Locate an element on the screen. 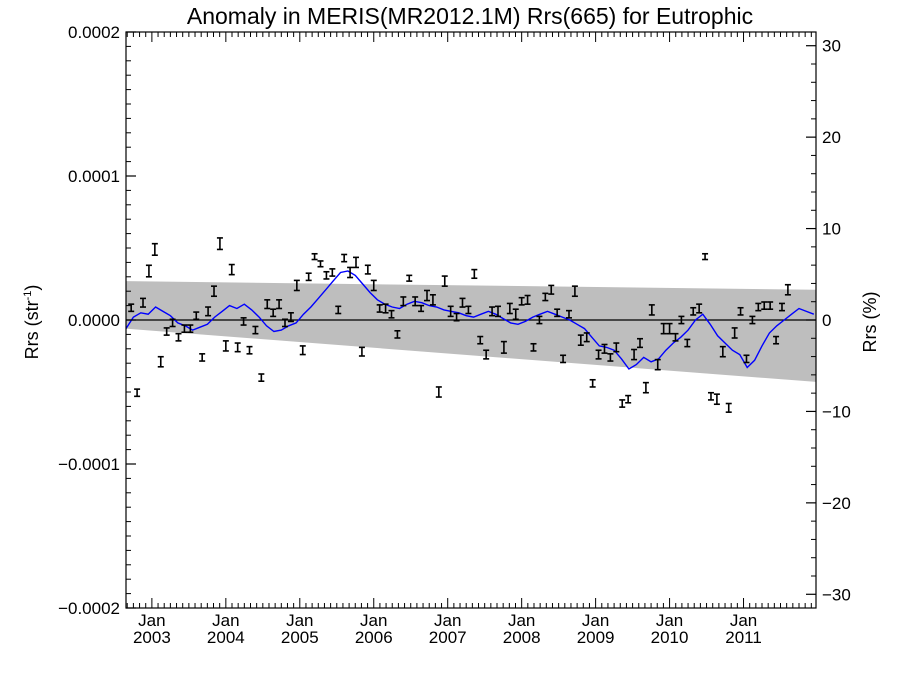 Image resolution: width=900 pixels, height=675 pixels. x-tick-label-year: 2010 is located at coordinates (670, 637).